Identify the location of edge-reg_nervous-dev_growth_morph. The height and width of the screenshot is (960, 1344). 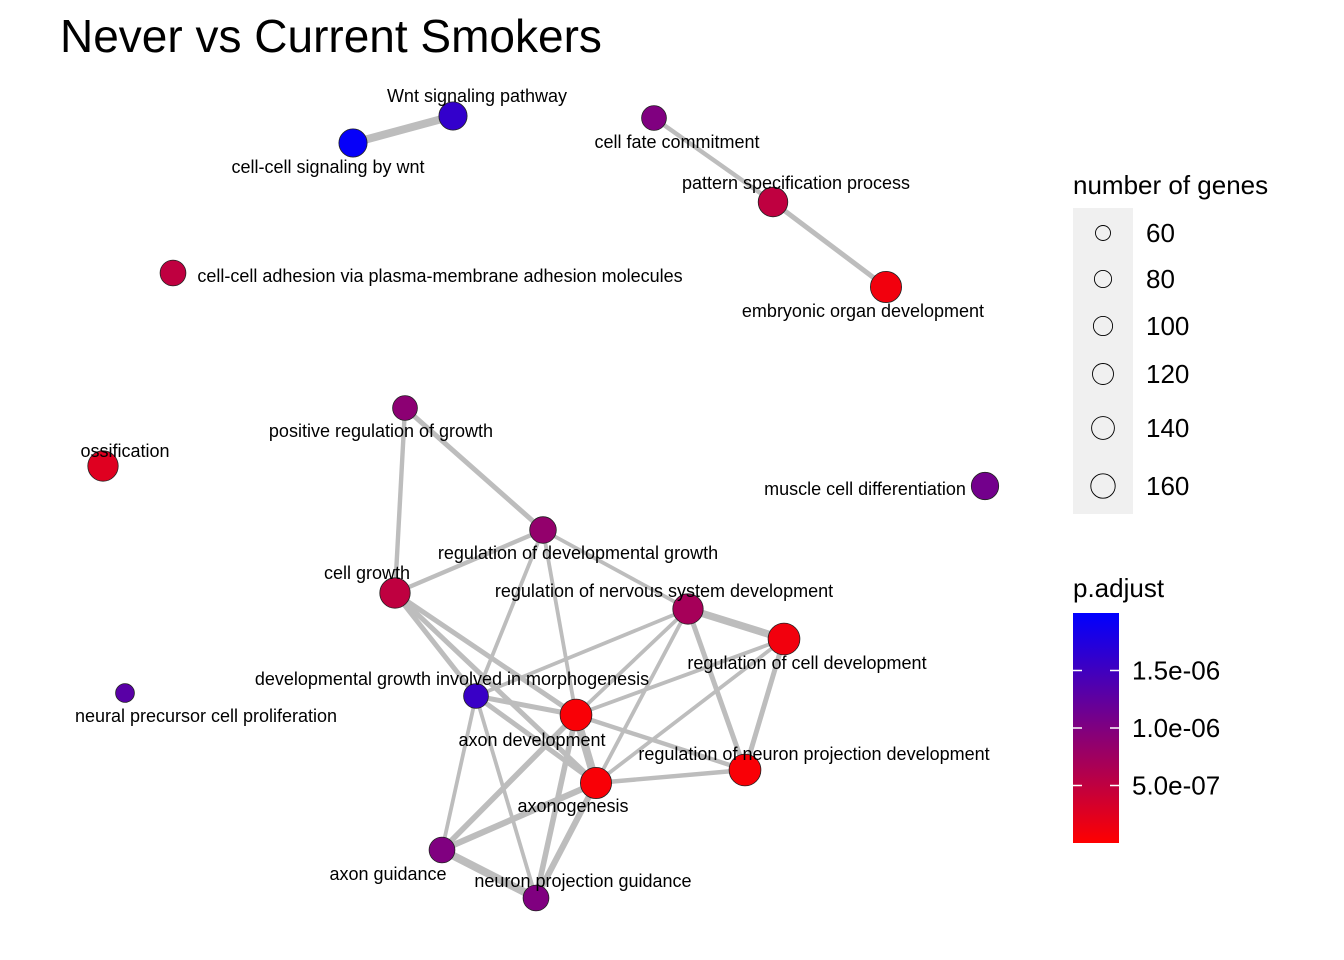
(582, 652).